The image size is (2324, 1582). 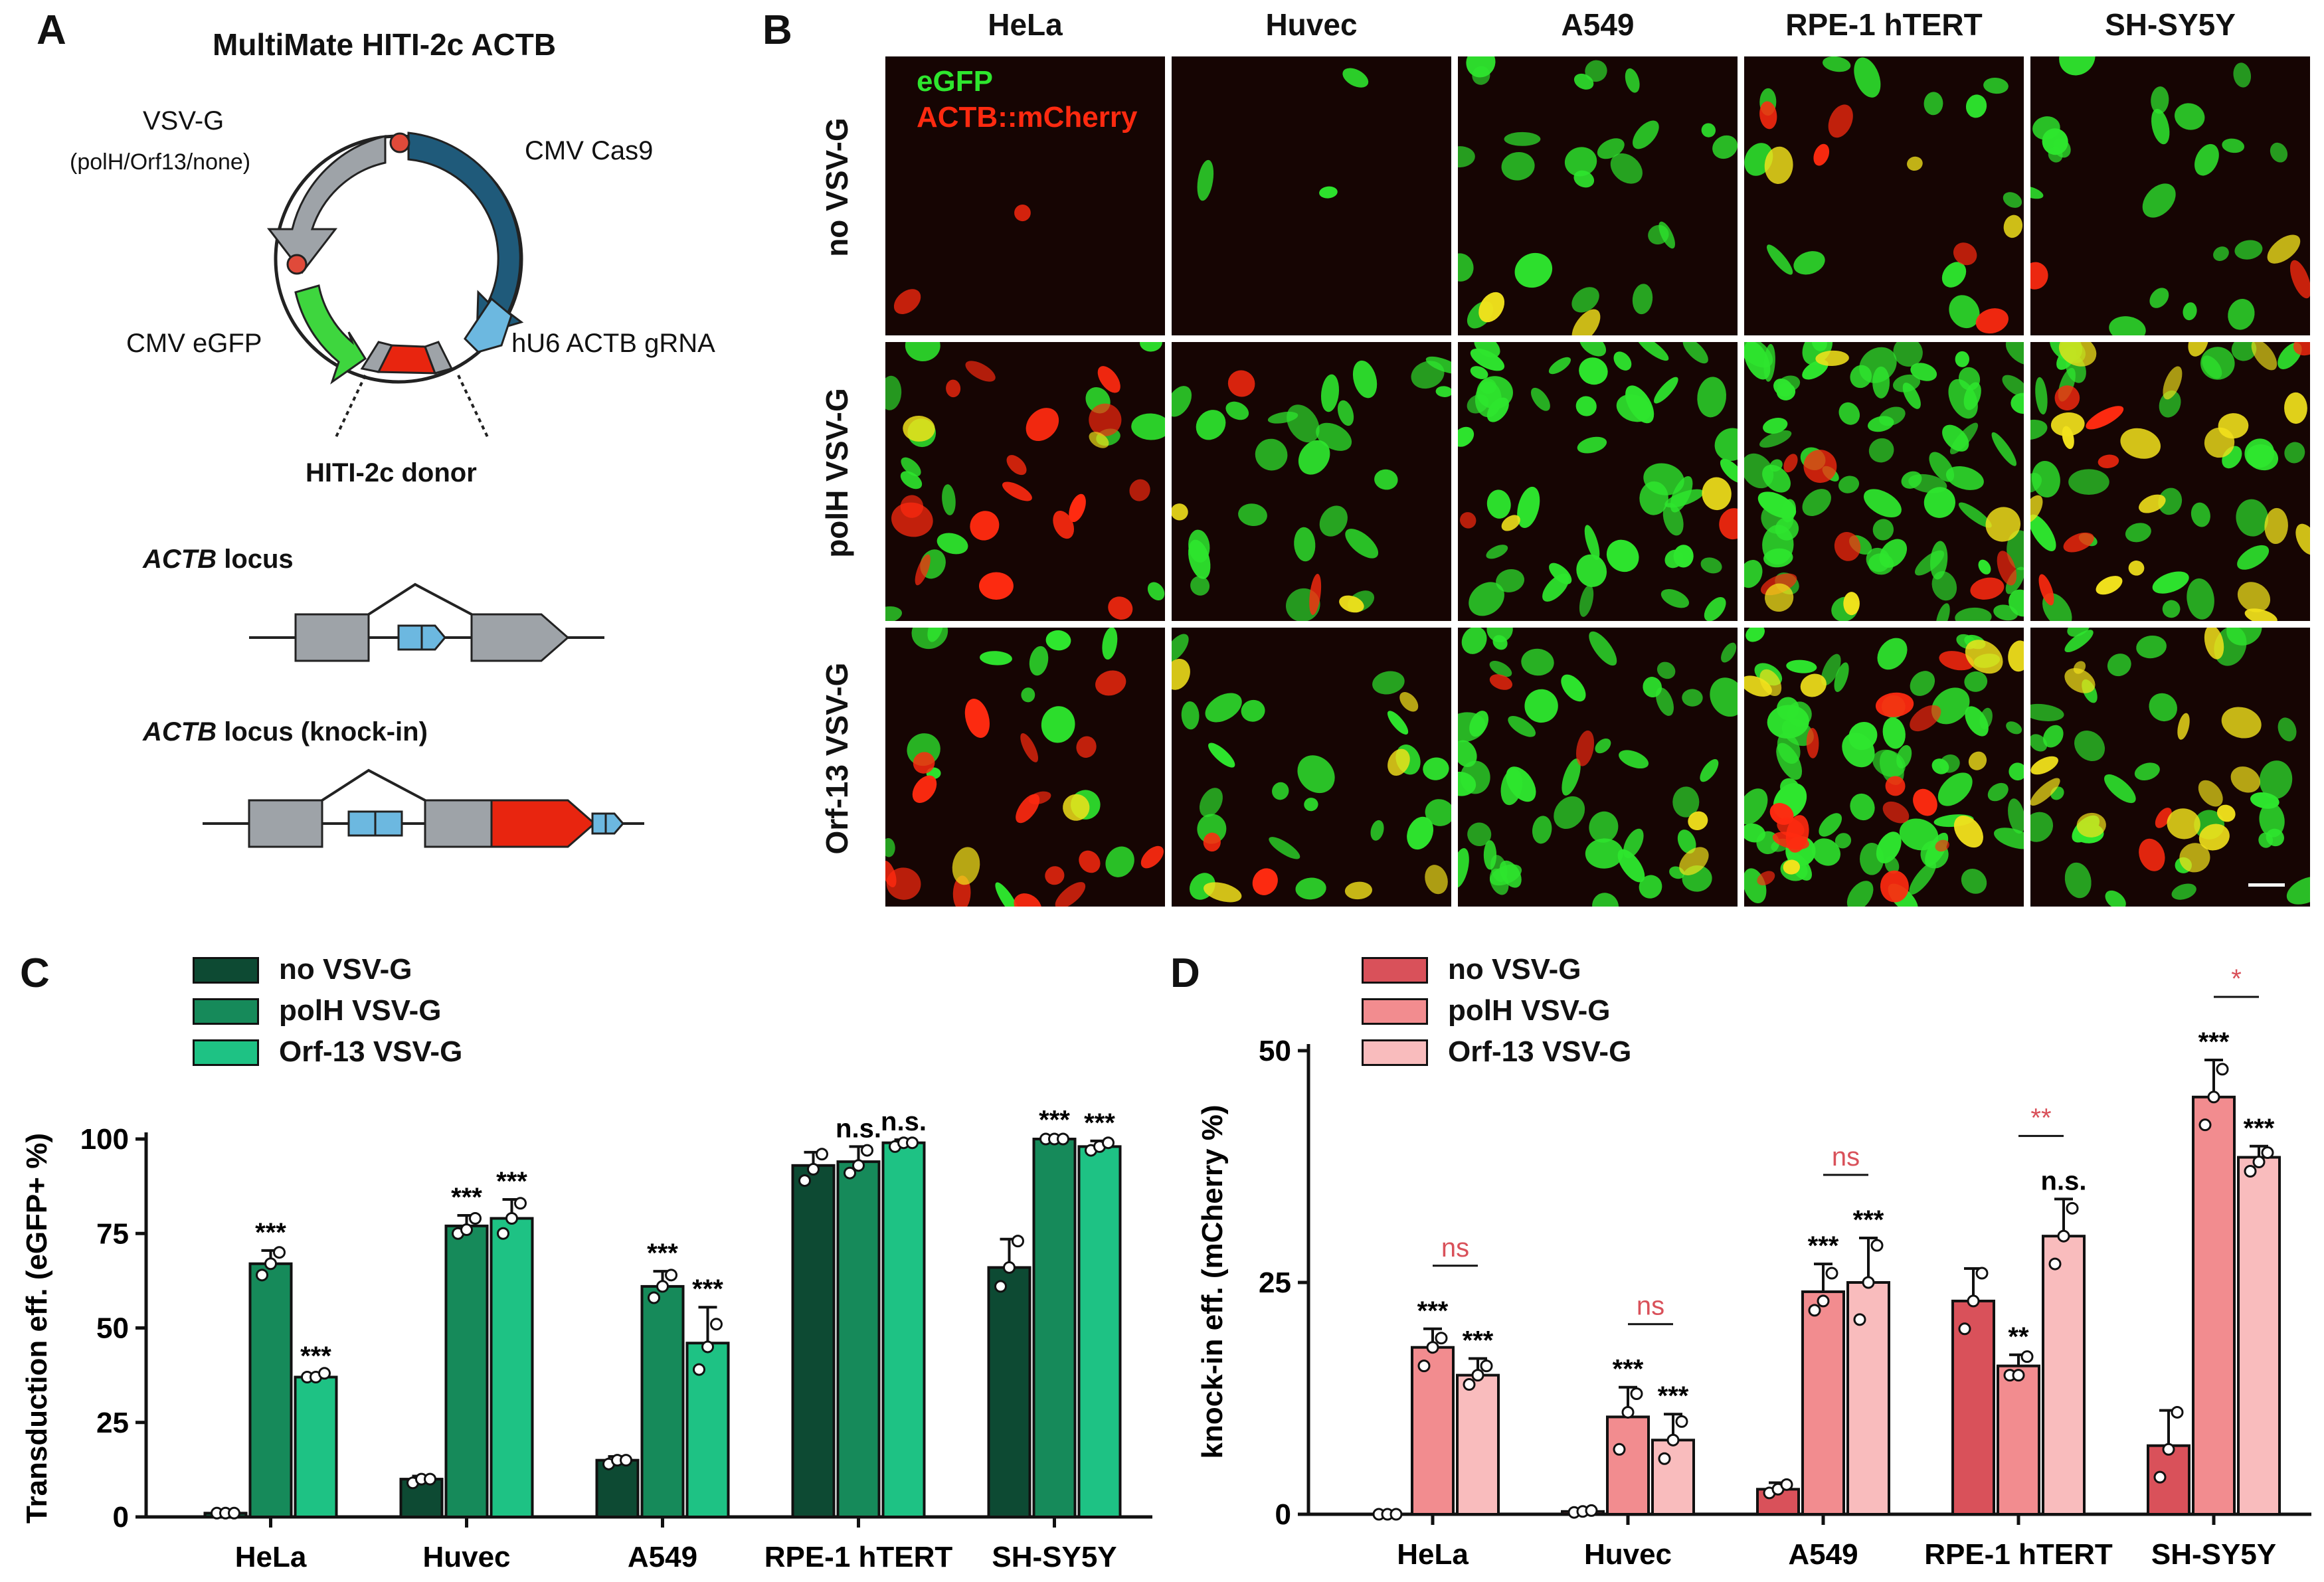 What do you see at coordinates (488, 325) in the screenshot?
I see `hu6-grna-block` at bounding box center [488, 325].